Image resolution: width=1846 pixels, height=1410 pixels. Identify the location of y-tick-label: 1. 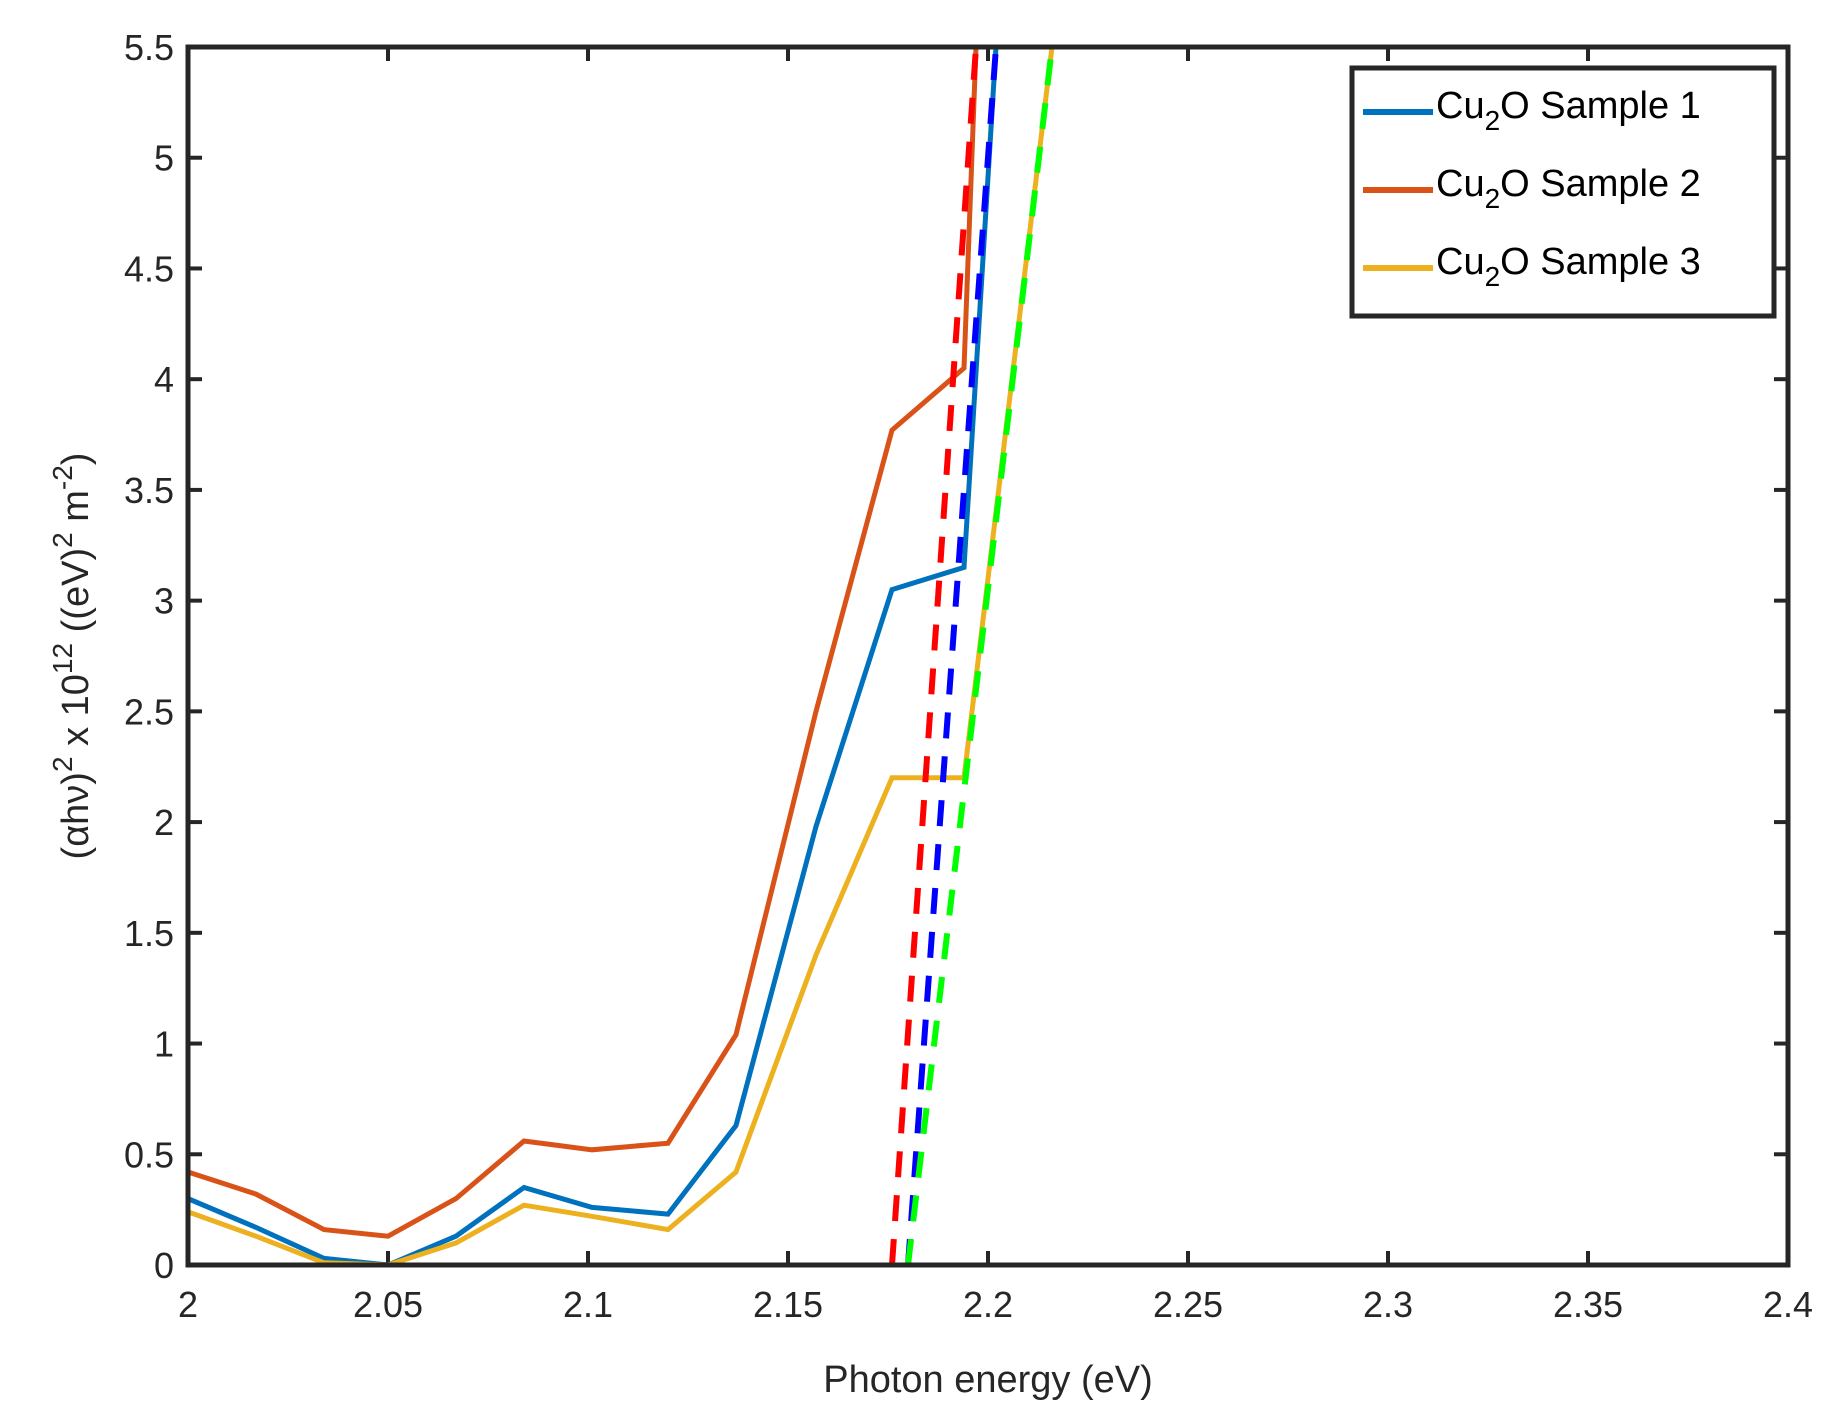
(164, 1044).